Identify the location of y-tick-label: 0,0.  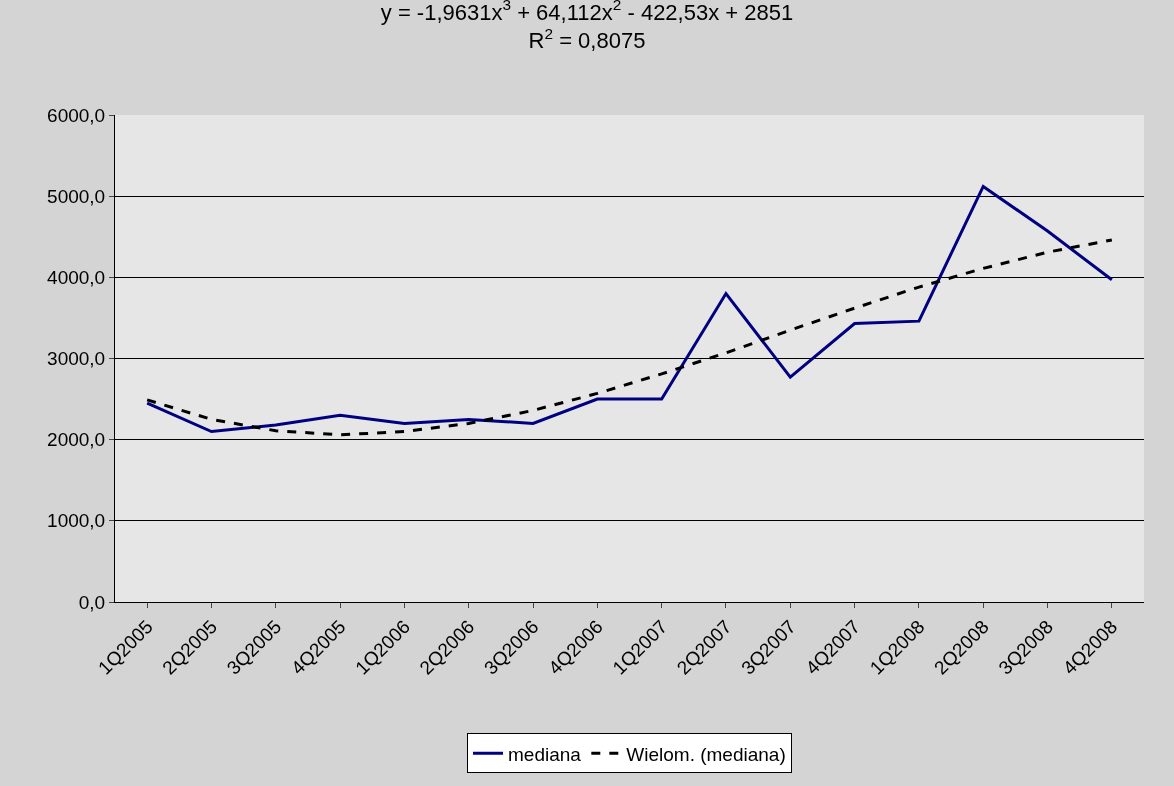
(92, 602).